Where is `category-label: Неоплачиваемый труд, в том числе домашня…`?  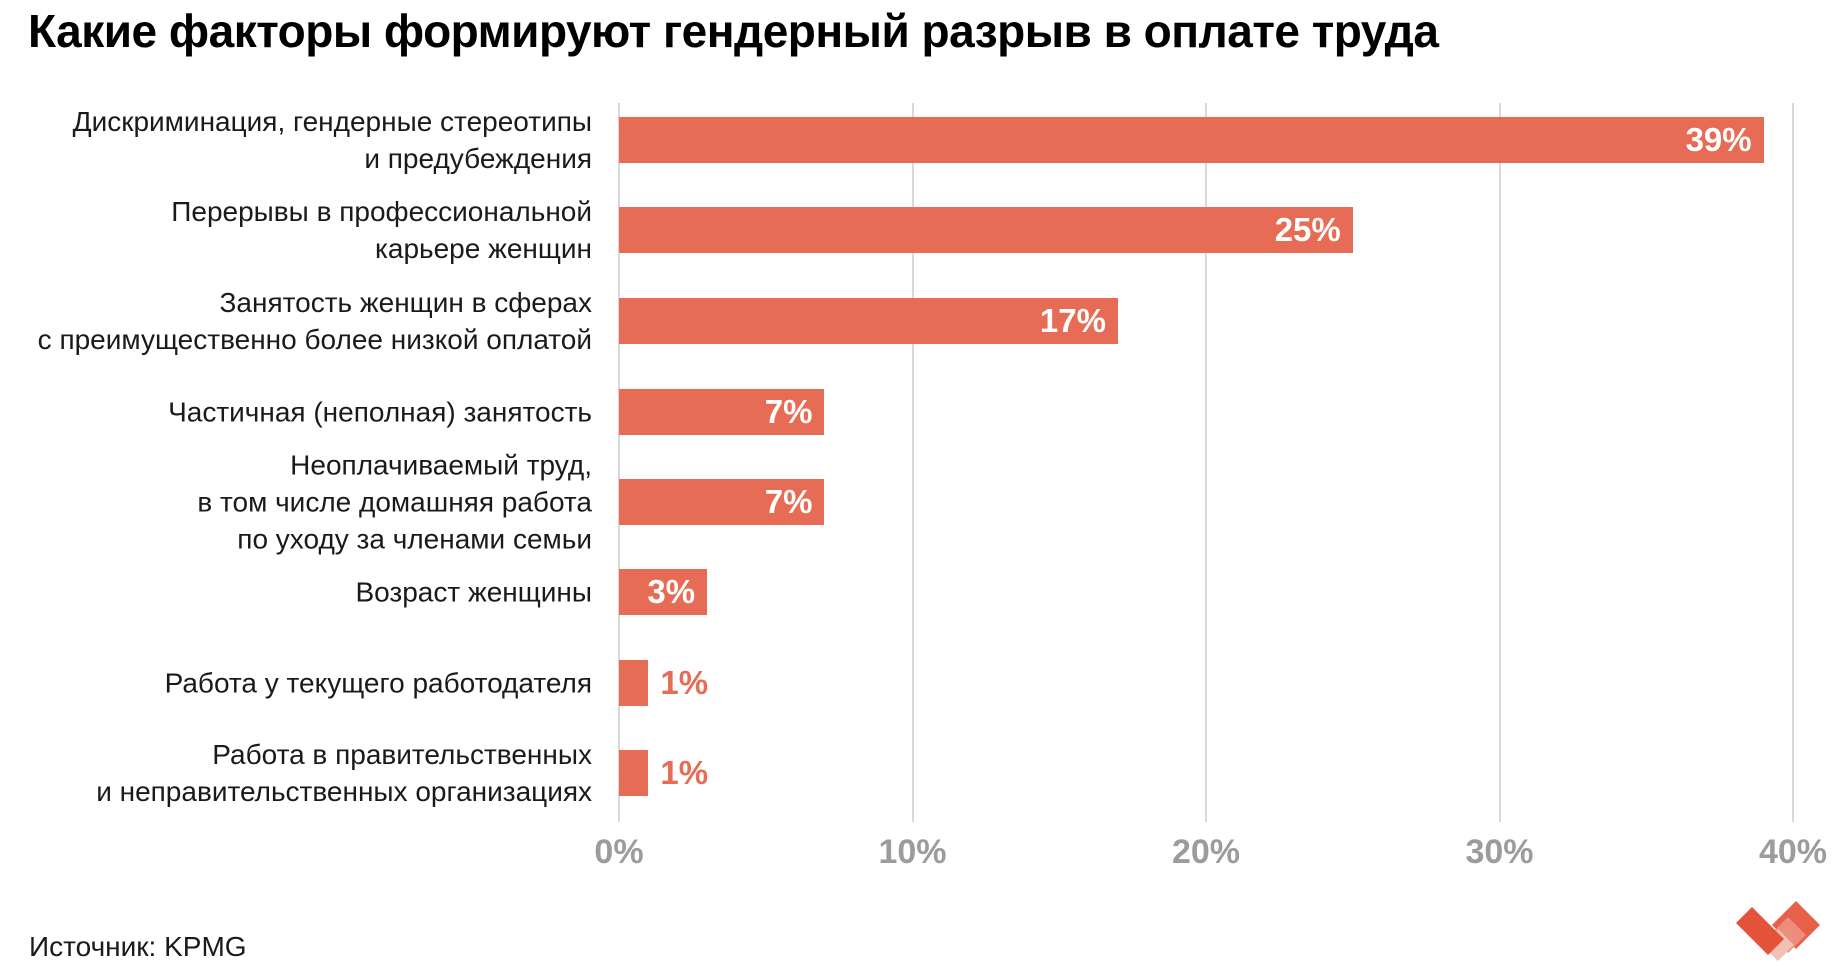 category-label: Неоплачиваемый труд, в том числе домашня… is located at coordinates (394, 502).